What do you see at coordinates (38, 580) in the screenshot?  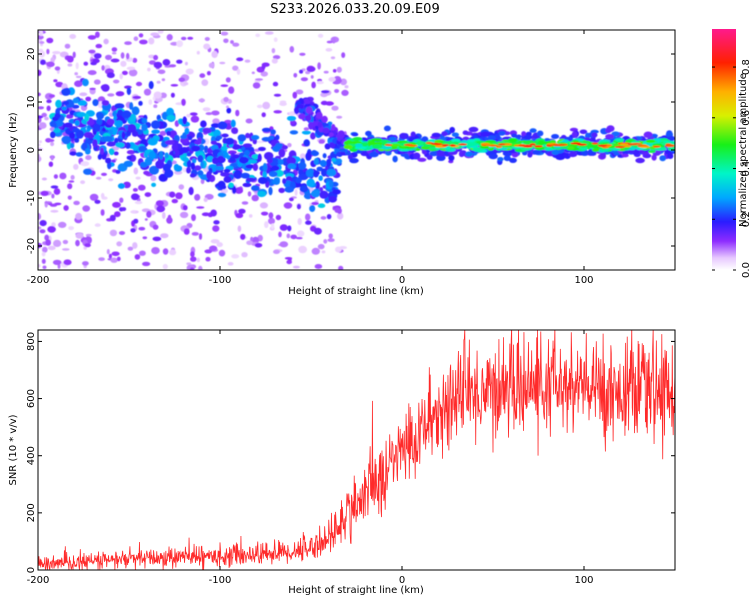 I see `snr-x-tick-label: -200` at bounding box center [38, 580].